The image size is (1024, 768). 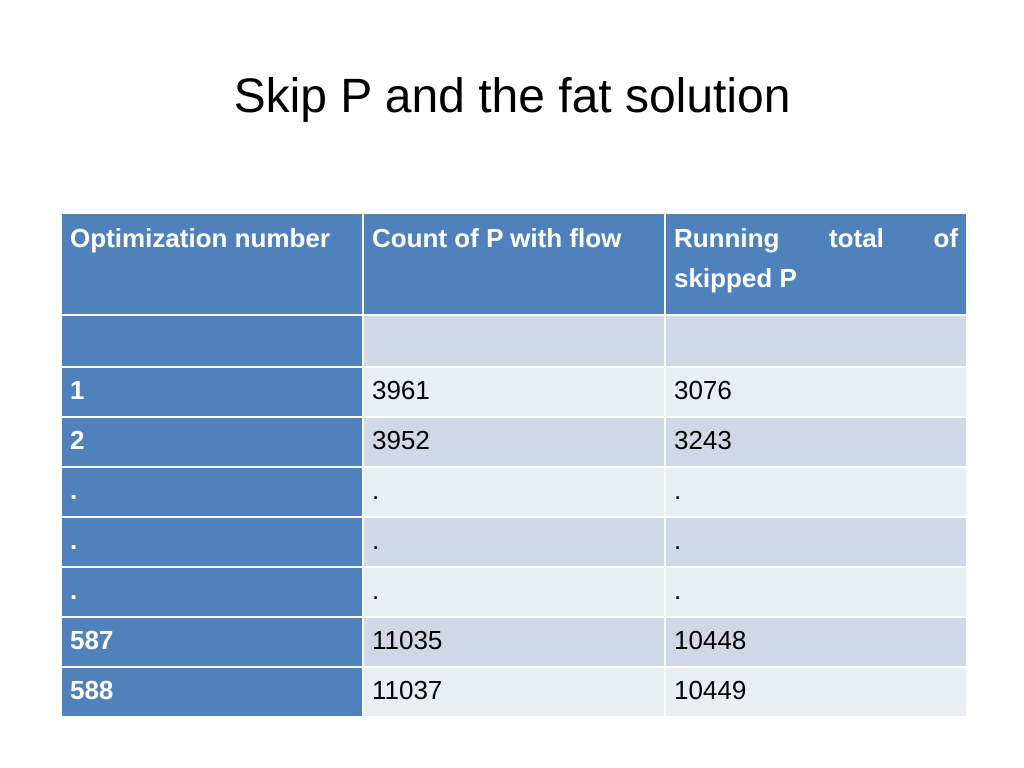 What do you see at coordinates (816, 642) in the screenshot?
I see `table-cell: 10448` at bounding box center [816, 642].